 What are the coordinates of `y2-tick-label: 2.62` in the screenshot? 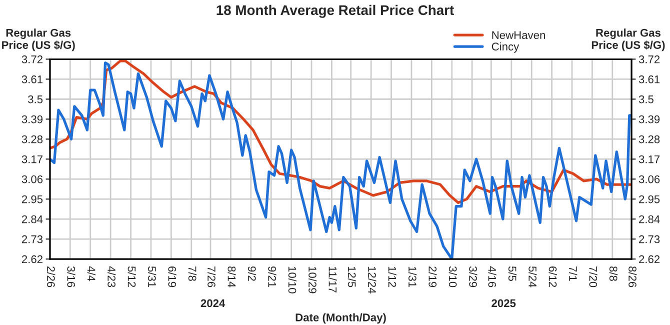 It's located at (649, 259).